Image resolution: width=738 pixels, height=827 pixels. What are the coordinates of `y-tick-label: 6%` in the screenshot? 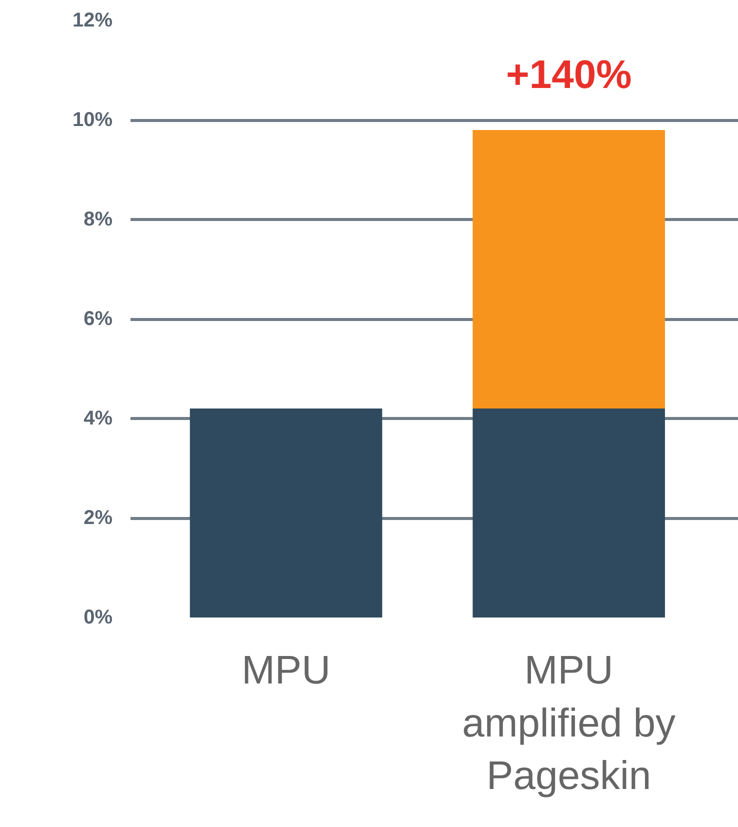 It's located at (98, 319).